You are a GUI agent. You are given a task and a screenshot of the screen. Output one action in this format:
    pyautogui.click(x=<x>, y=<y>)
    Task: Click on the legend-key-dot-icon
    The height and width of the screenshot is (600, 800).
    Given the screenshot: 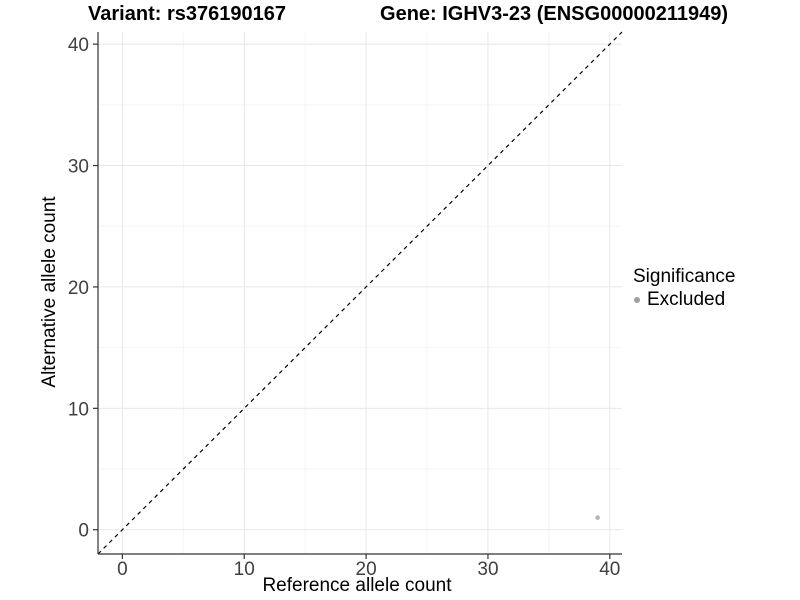 What is the action you would take?
    pyautogui.click(x=637, y=300)
    